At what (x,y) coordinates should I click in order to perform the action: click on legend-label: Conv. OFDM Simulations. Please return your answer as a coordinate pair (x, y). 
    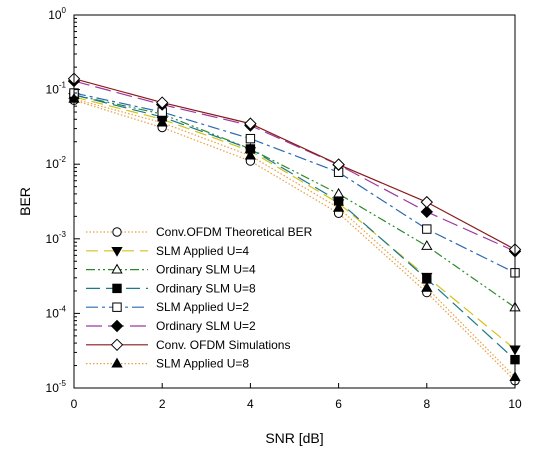
    Looking at the image, I should click on (223, 345).